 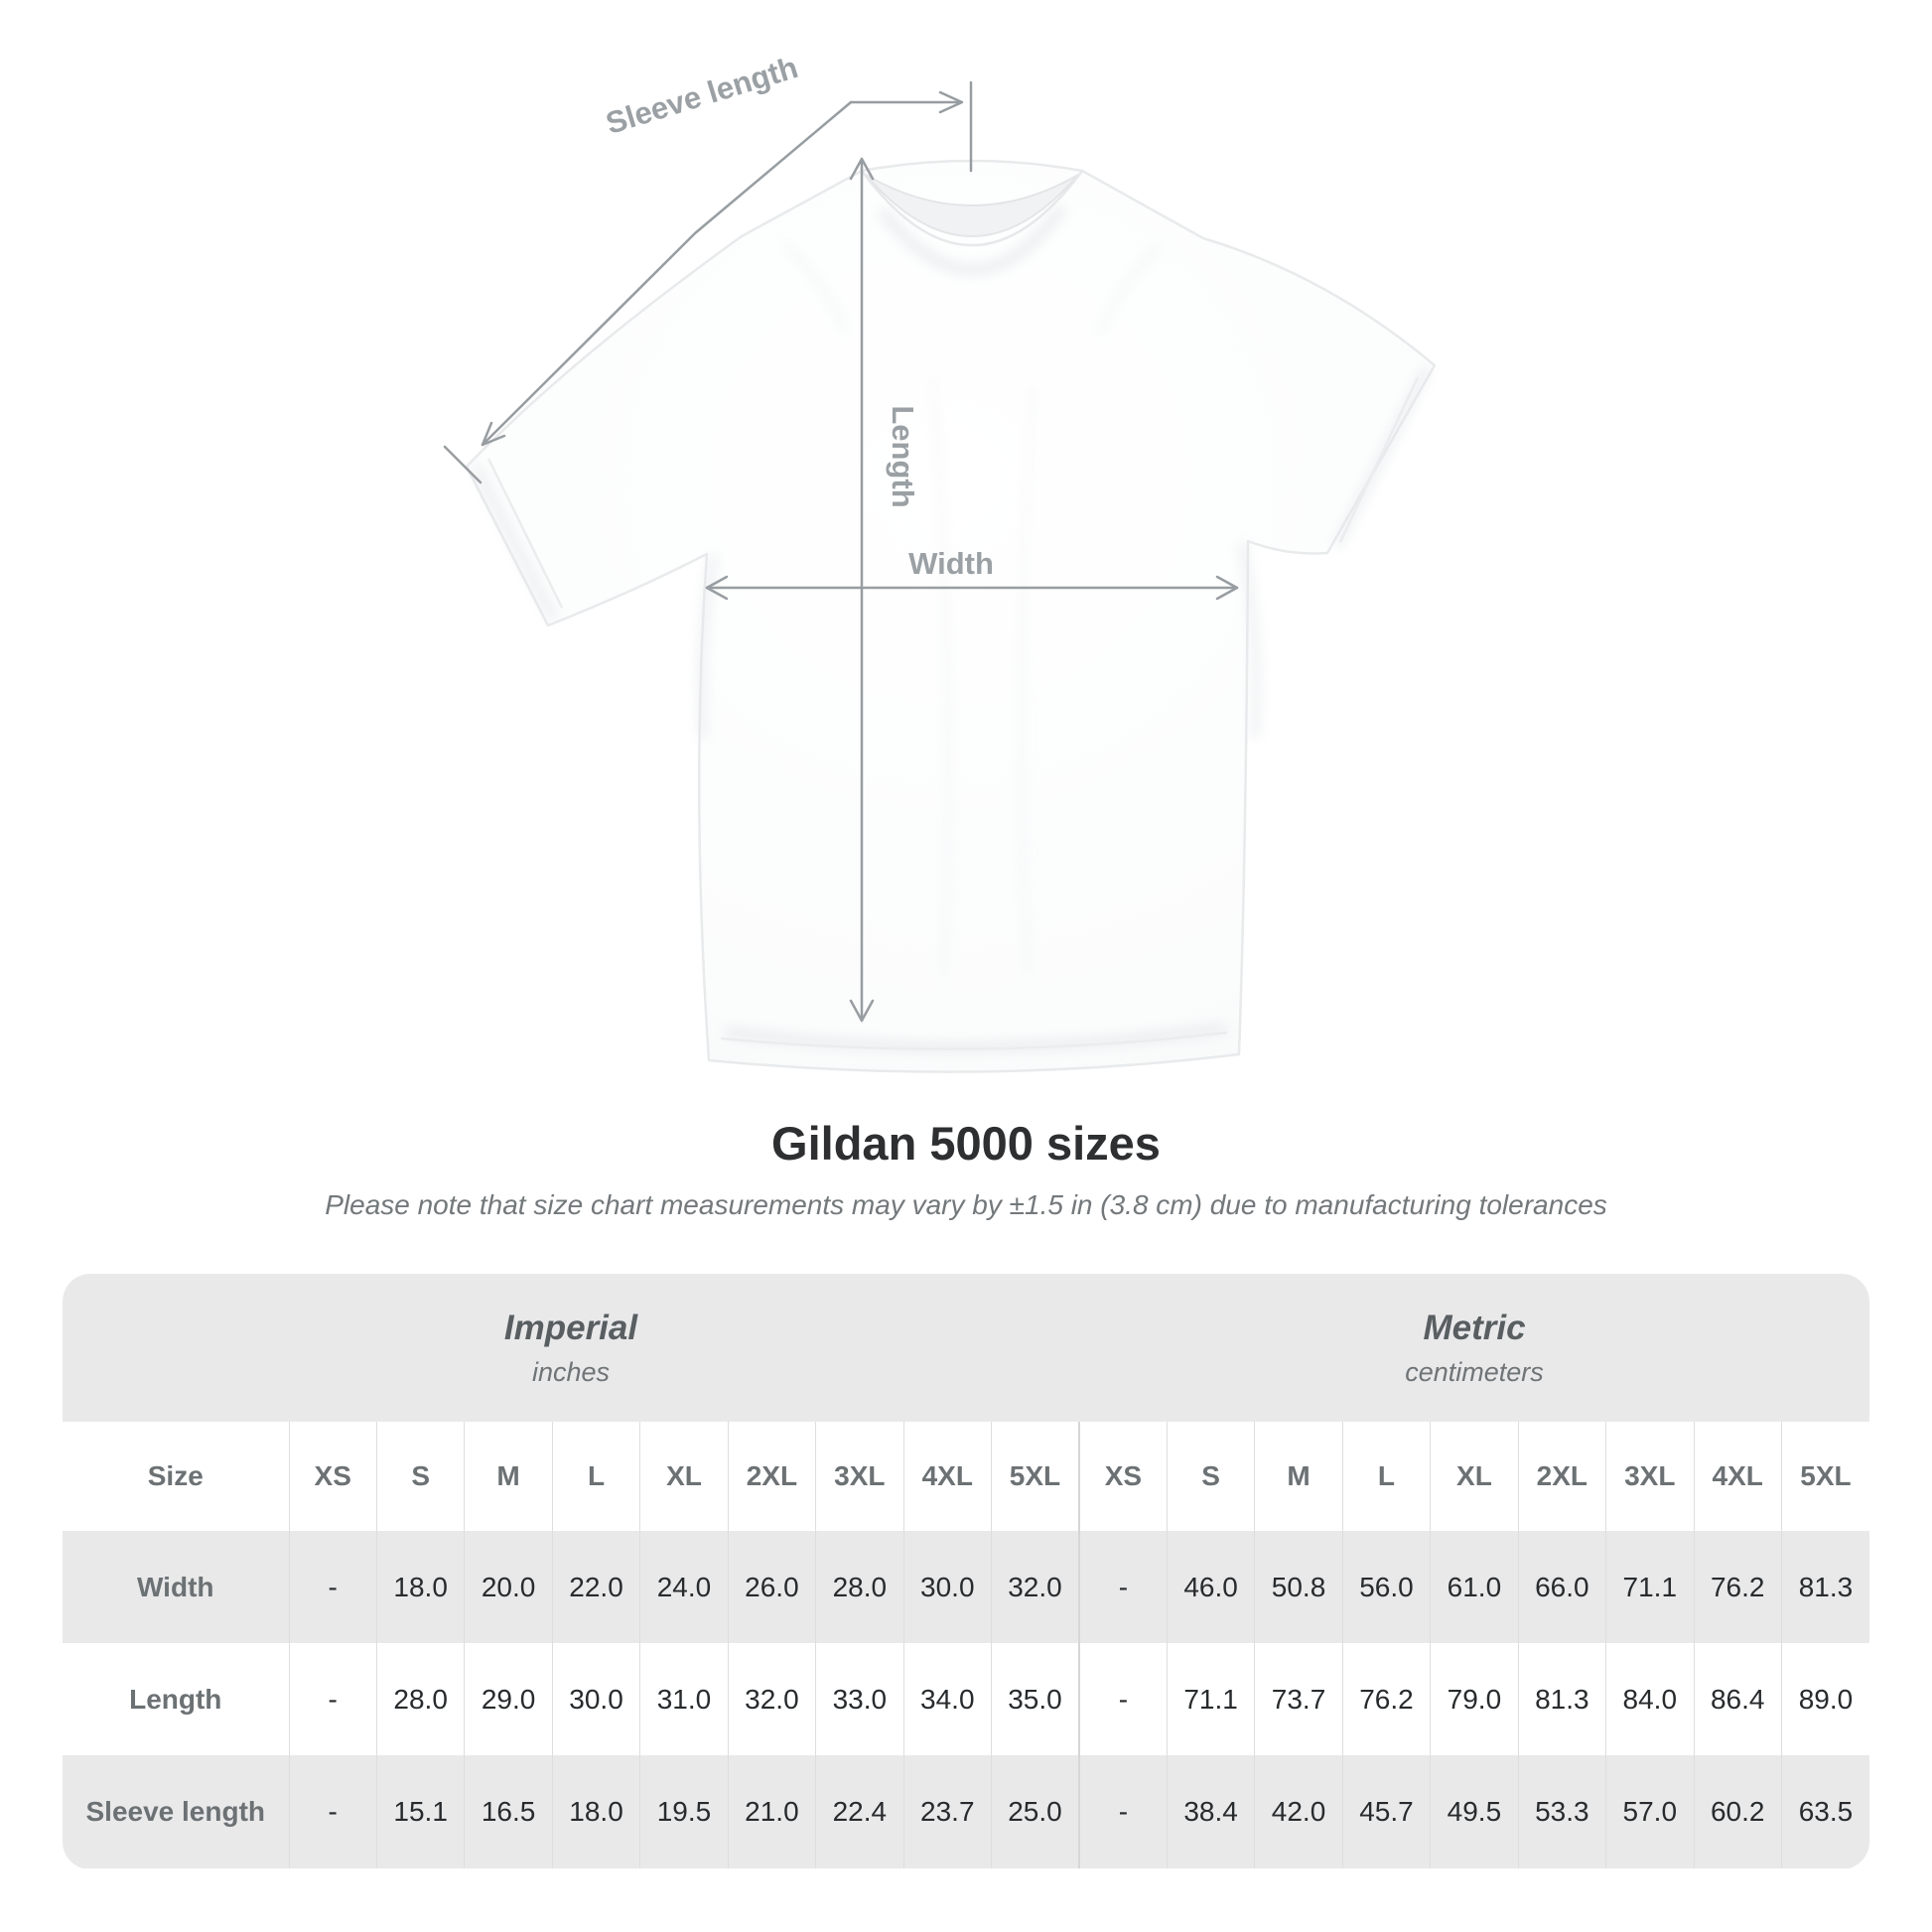 I want to click on table-cell: 33.0, so click(x=860, y=1699).